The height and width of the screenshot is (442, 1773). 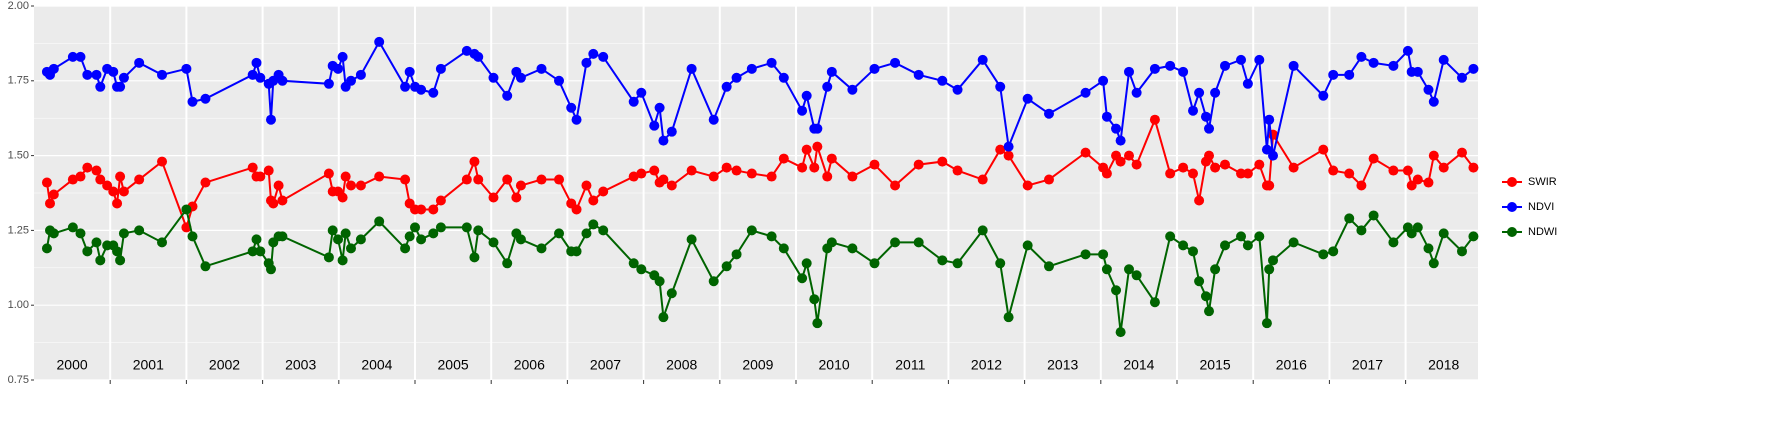 I want to click on x-tick-label: 2000, so click(x=72, y=365).